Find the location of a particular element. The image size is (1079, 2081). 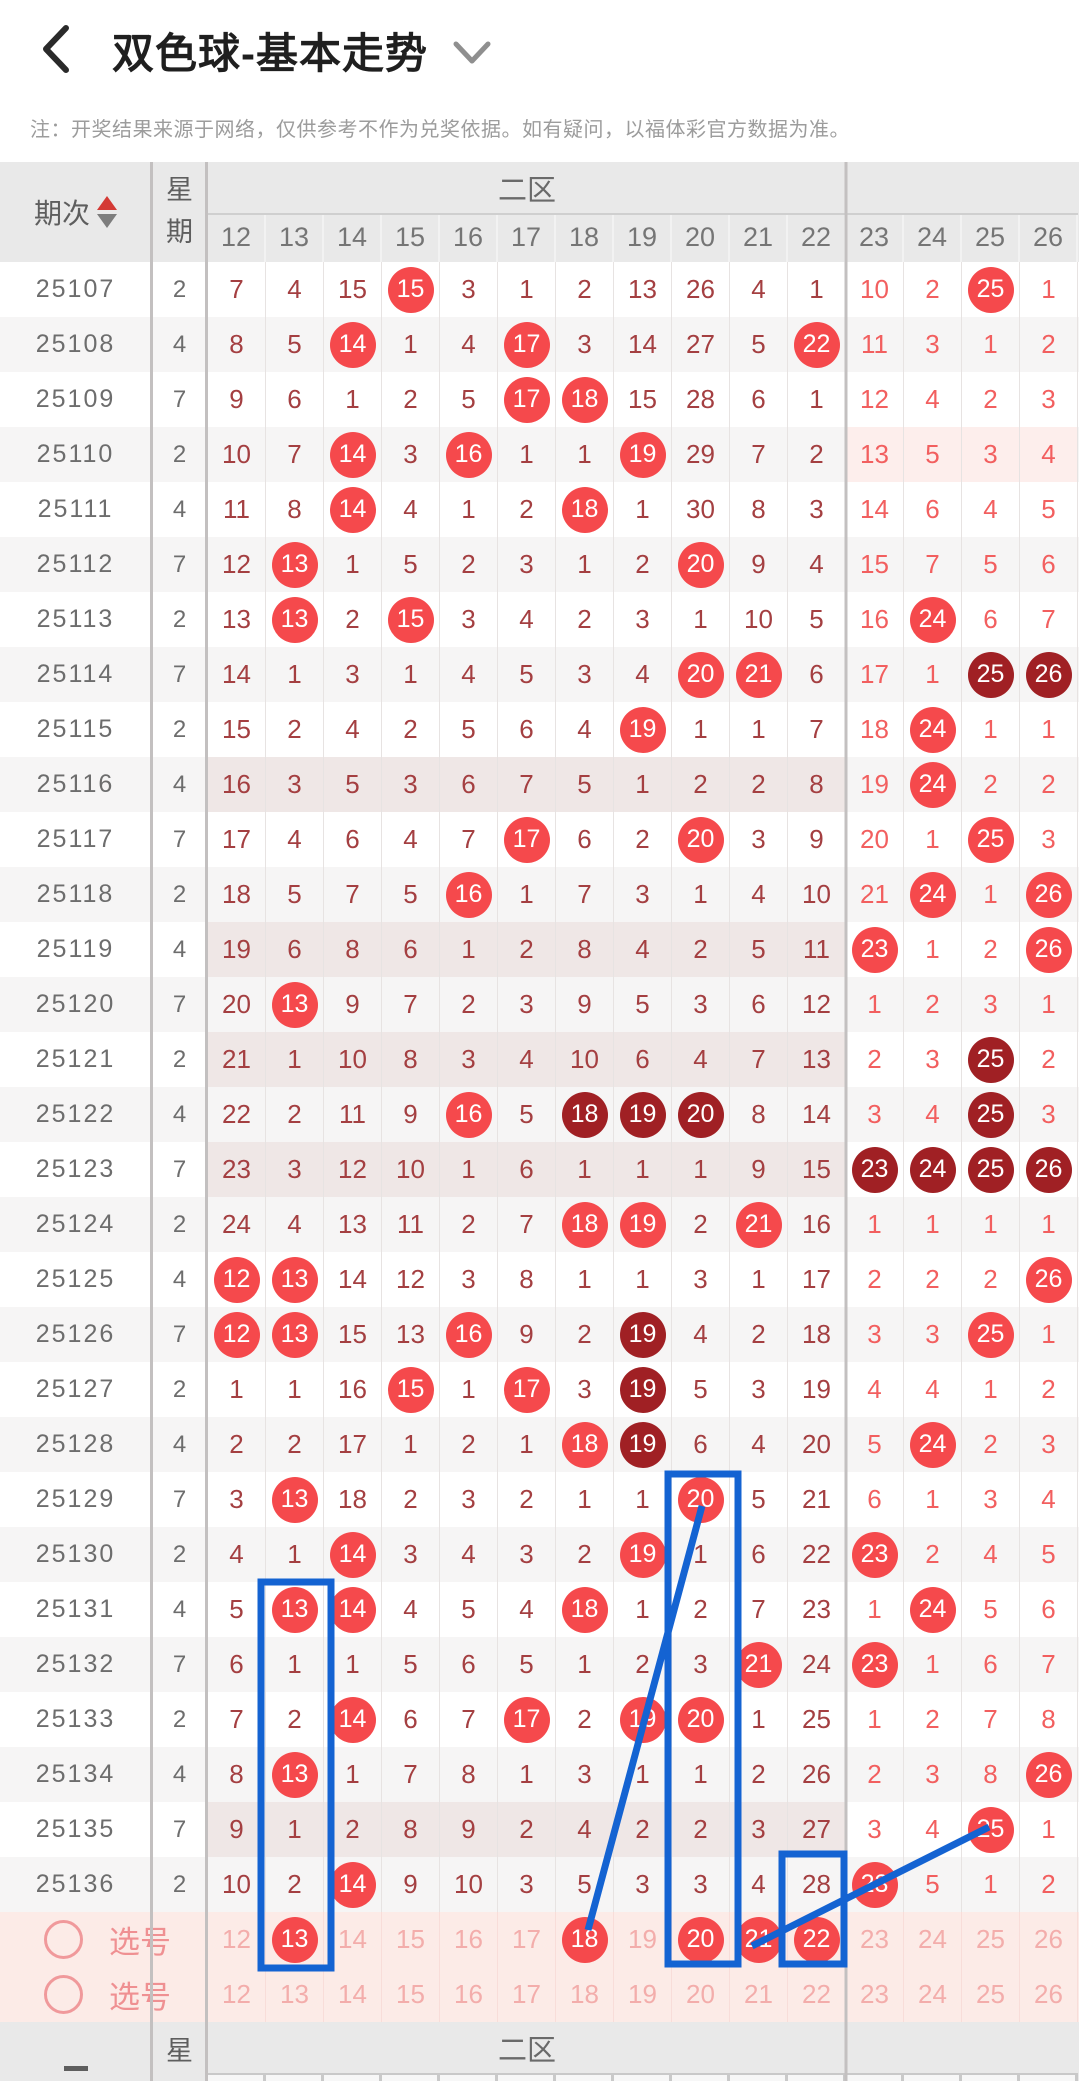

miss-cell: 7 is located at coordinates (1049, 619).